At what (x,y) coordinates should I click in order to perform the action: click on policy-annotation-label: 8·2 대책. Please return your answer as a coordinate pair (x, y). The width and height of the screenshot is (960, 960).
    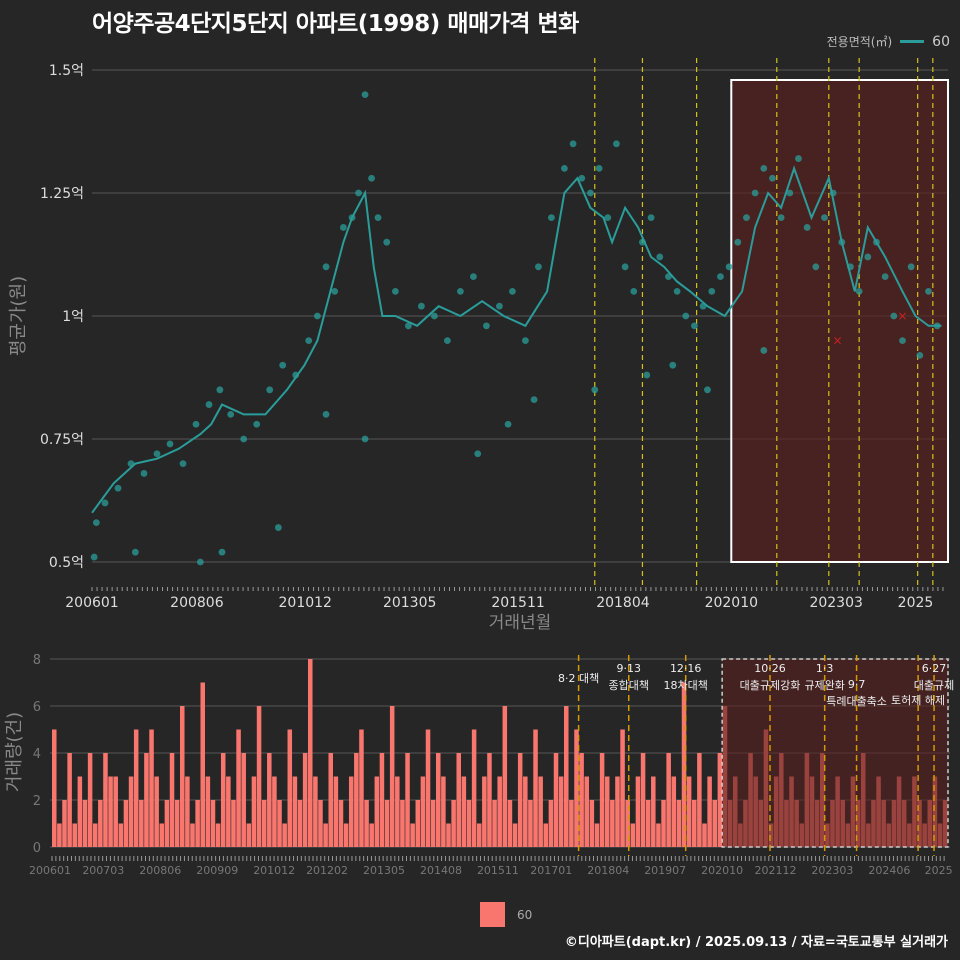
    Looking at the image, I should click on (578, 678).